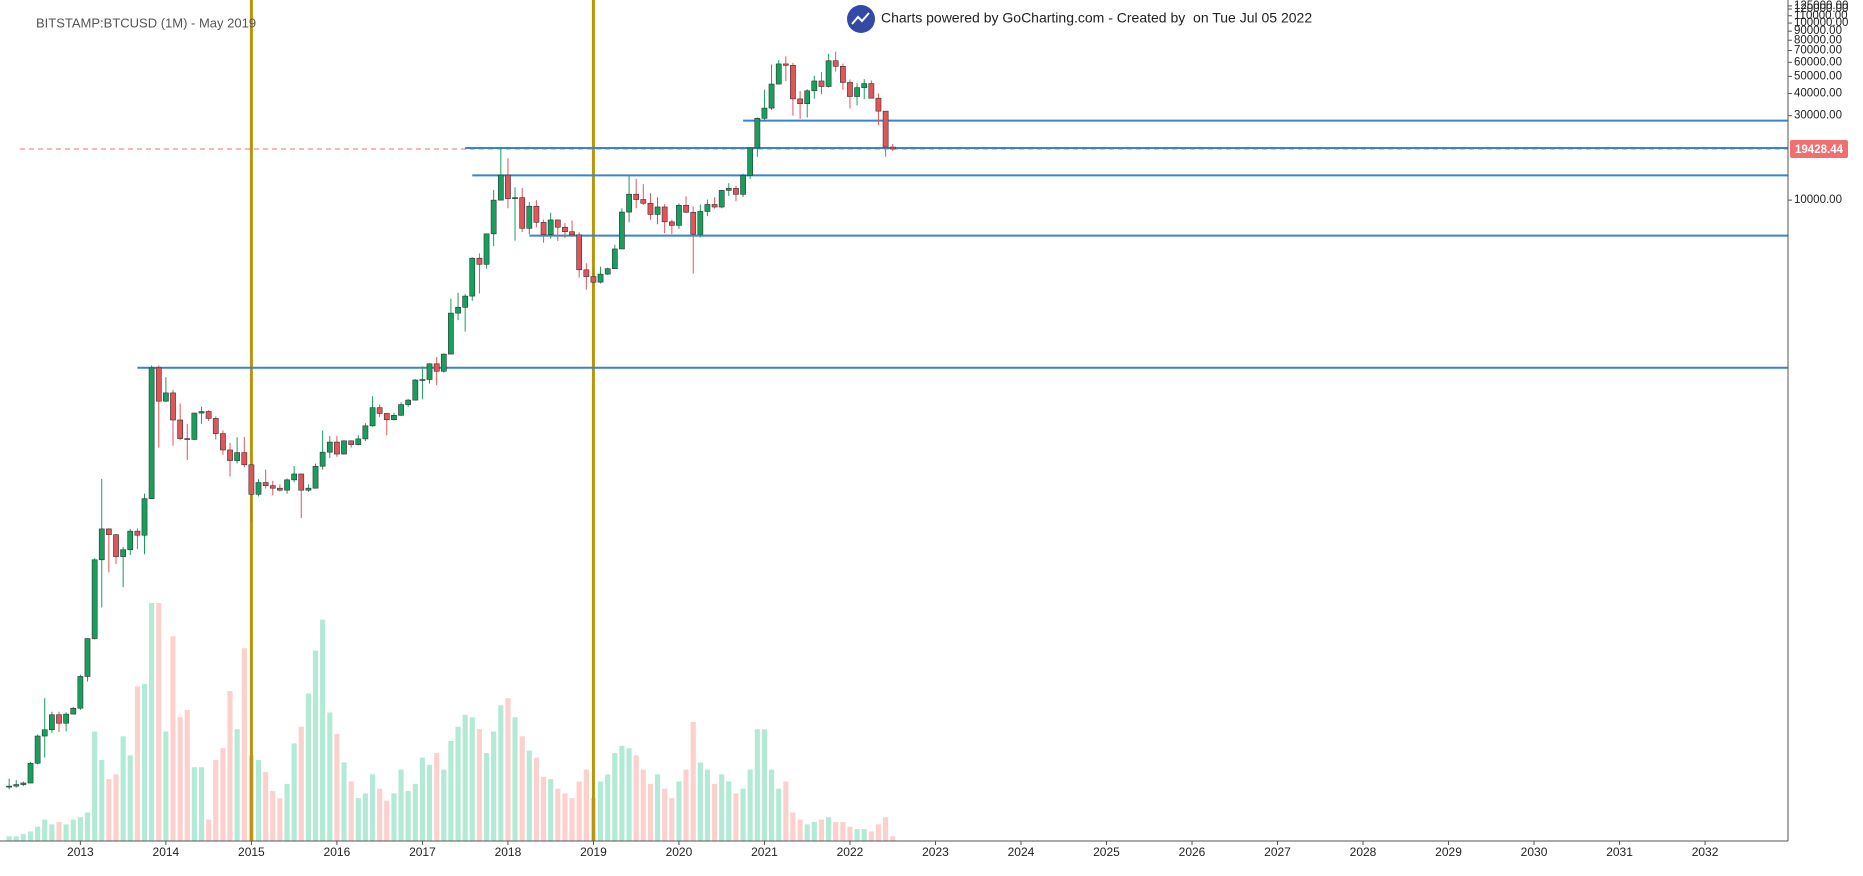  What do you see at coordinates (1821, 6) in the screenshot?
I see `y-tick-label: 125000.00` at bounding box center [1821, 6].